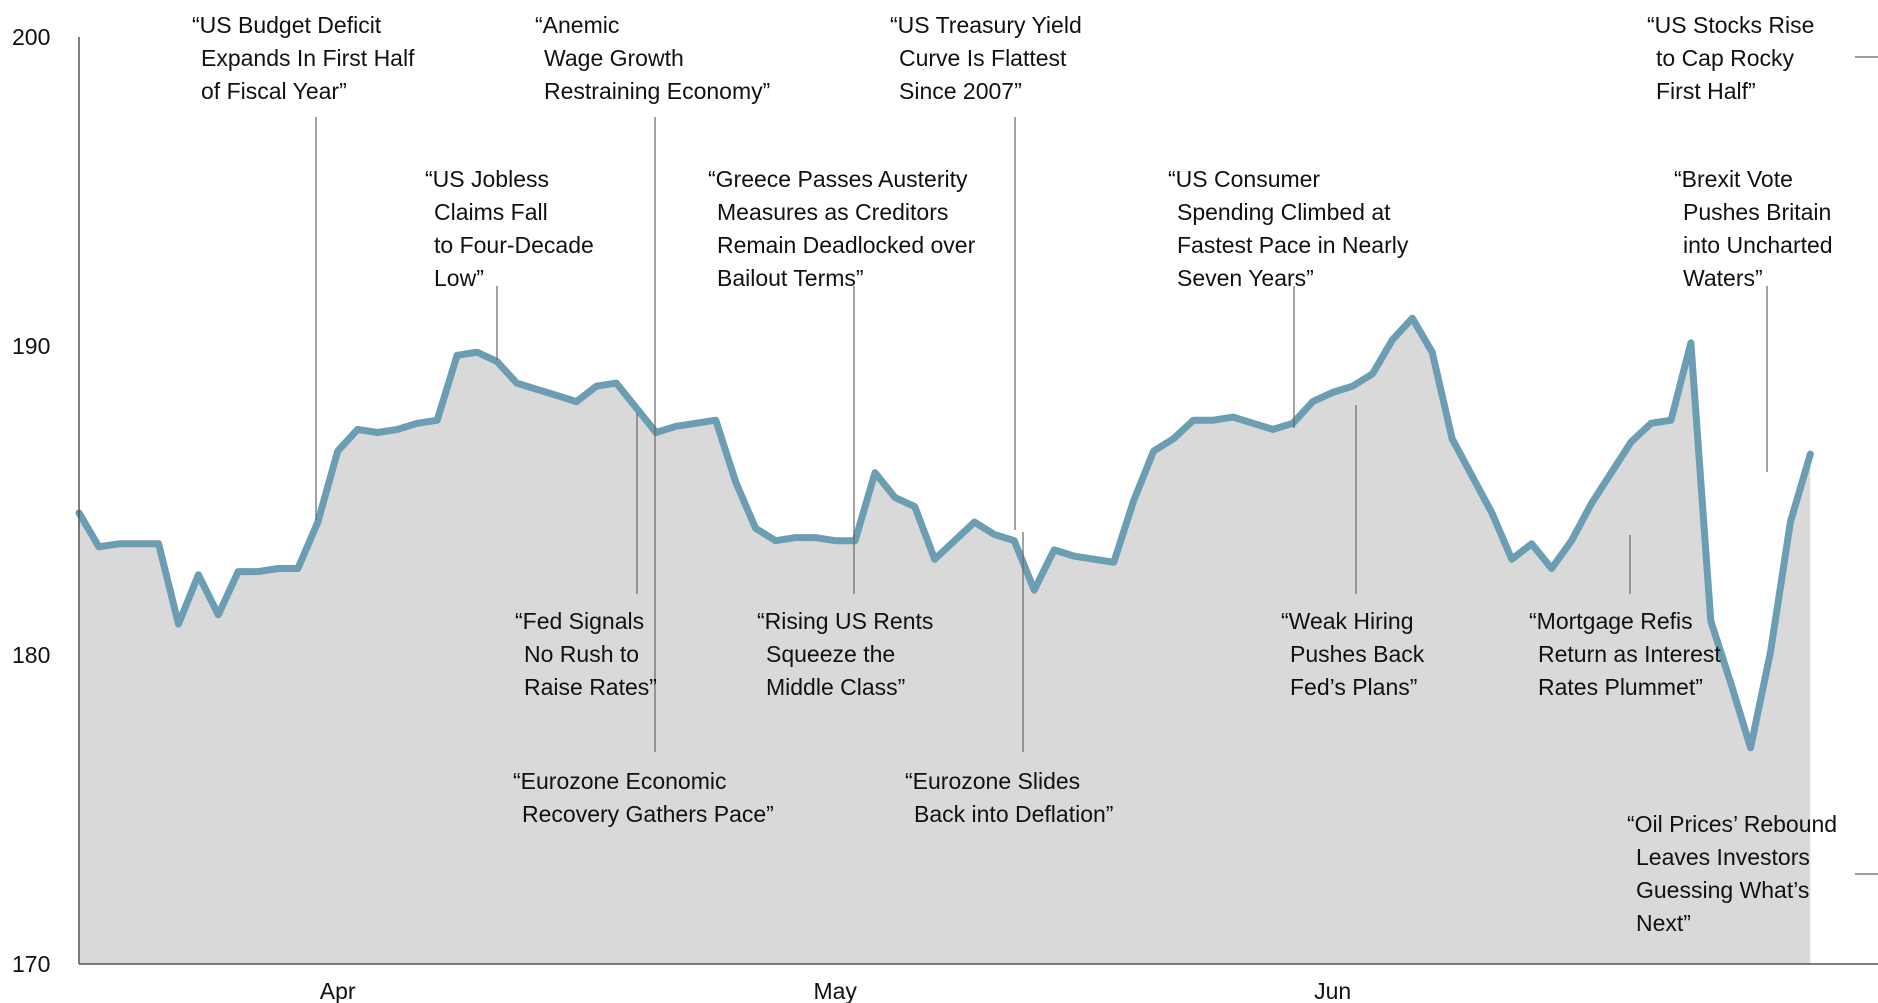  What do you see at coordinates (1757, 212) in the screenshot?
I see `annotation-line: Pushes Britain` at bounding box center [1757, 212].